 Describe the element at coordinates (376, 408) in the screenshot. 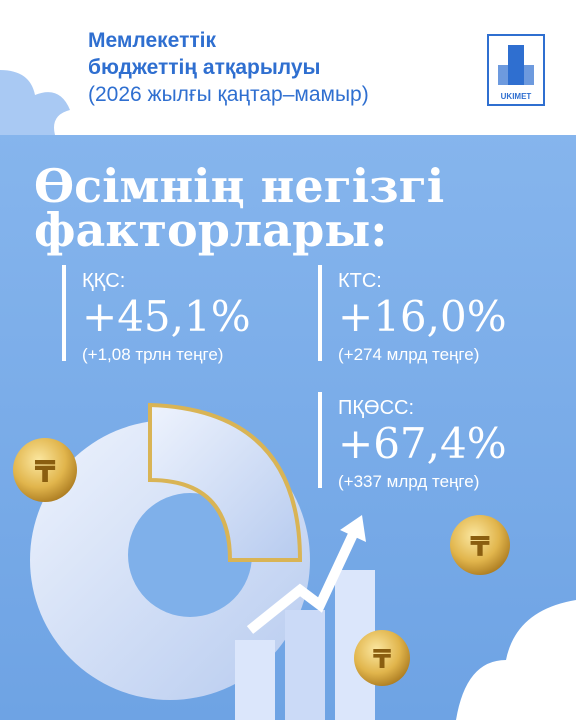

I see `stat-label: ПҚӨСС:` at that location.